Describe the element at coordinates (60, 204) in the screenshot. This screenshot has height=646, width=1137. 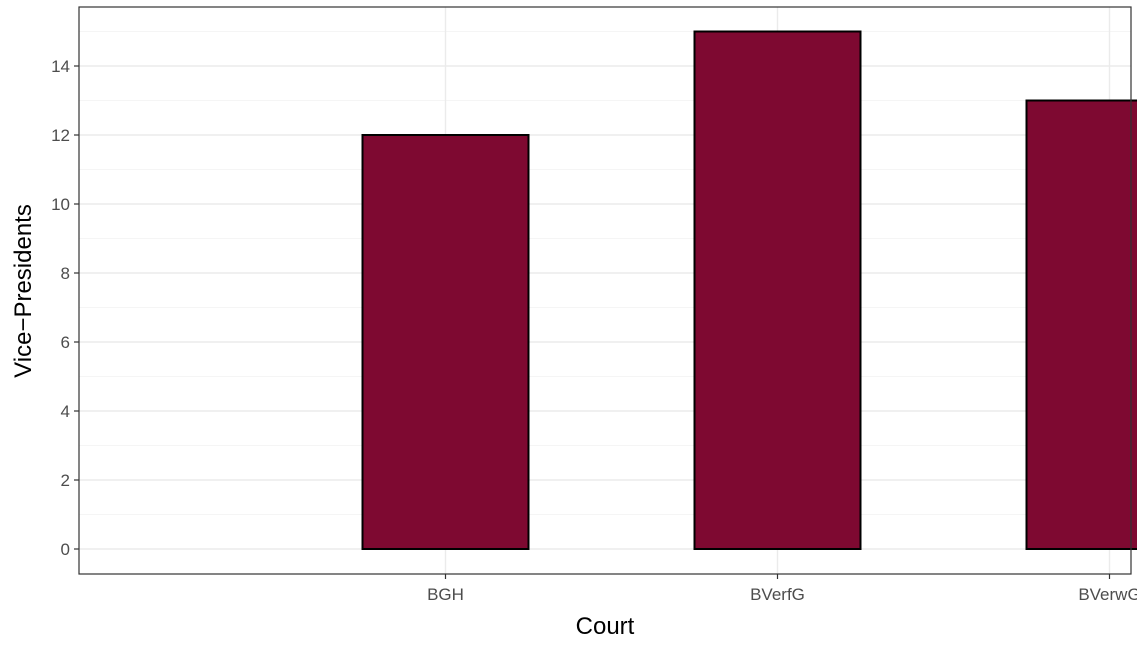
I see `y-tick-label: 10` at that location.